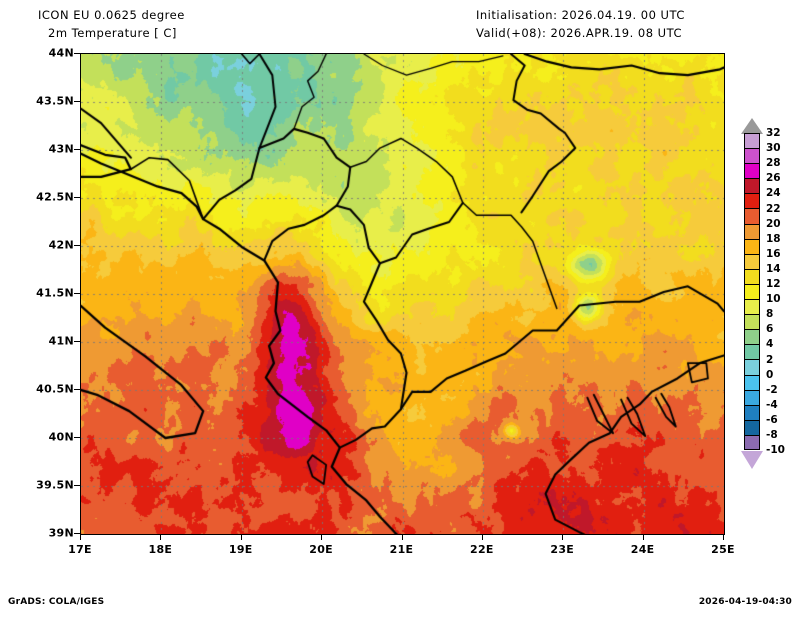 This screenshot has width=800, height=618. Describe the element at coordinates (772, 389) in the screenshot. I see `colorbar-tick-label: -2` at that location.